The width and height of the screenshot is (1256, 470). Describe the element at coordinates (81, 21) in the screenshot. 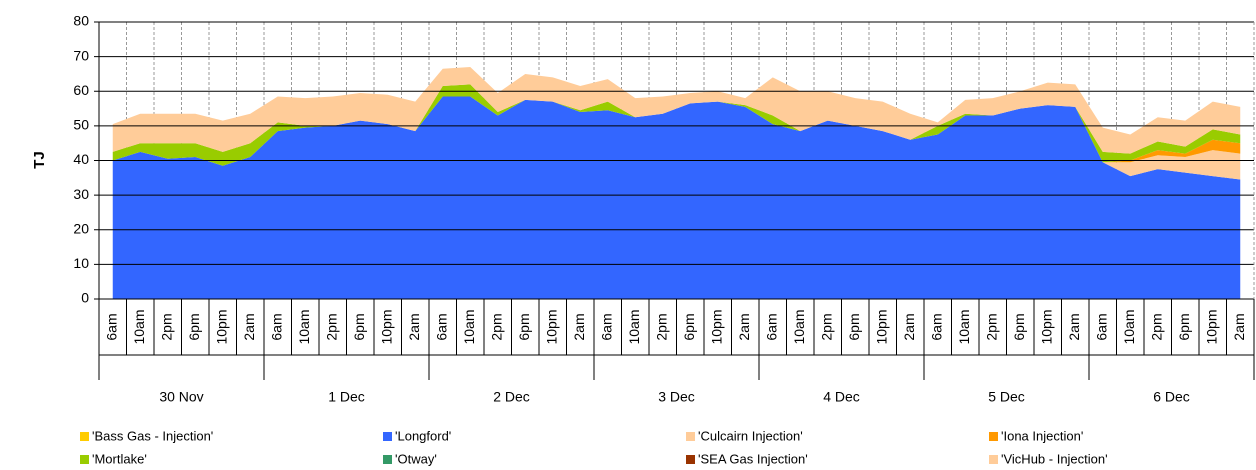

I see `y-tick-label: 80` at that location.